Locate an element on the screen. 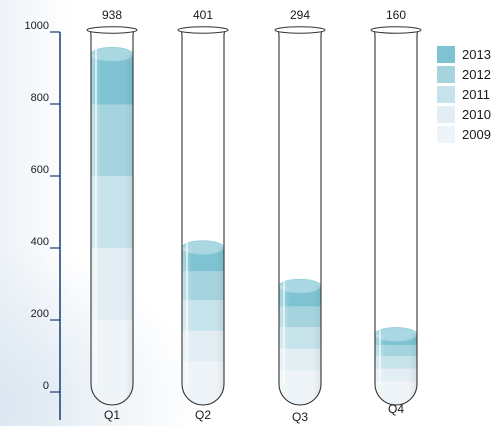 This screenshot has height=426, width=502. data-label-q4: 160 is located at coordinates (396, 15).